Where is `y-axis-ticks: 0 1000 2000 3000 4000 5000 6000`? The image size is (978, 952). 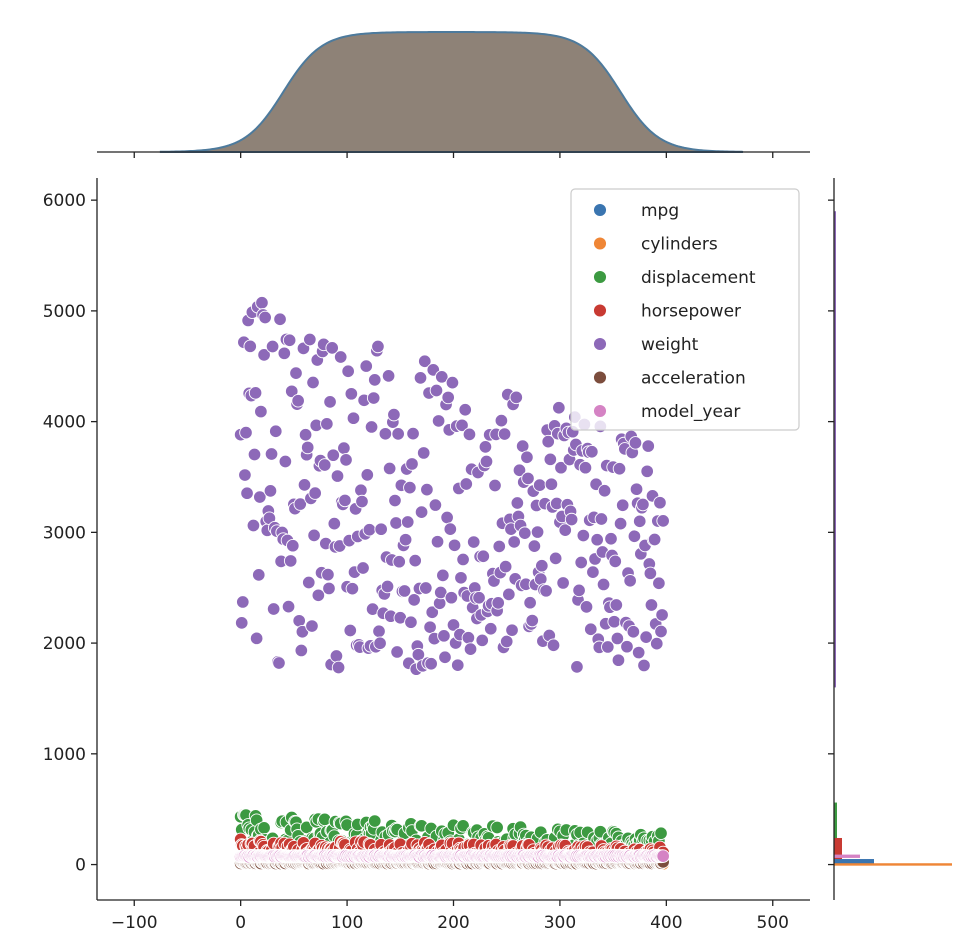
y-axis-ticks: 0 1000 2000 3000 4000 5000 6000 is located at coordinates (70, 533).